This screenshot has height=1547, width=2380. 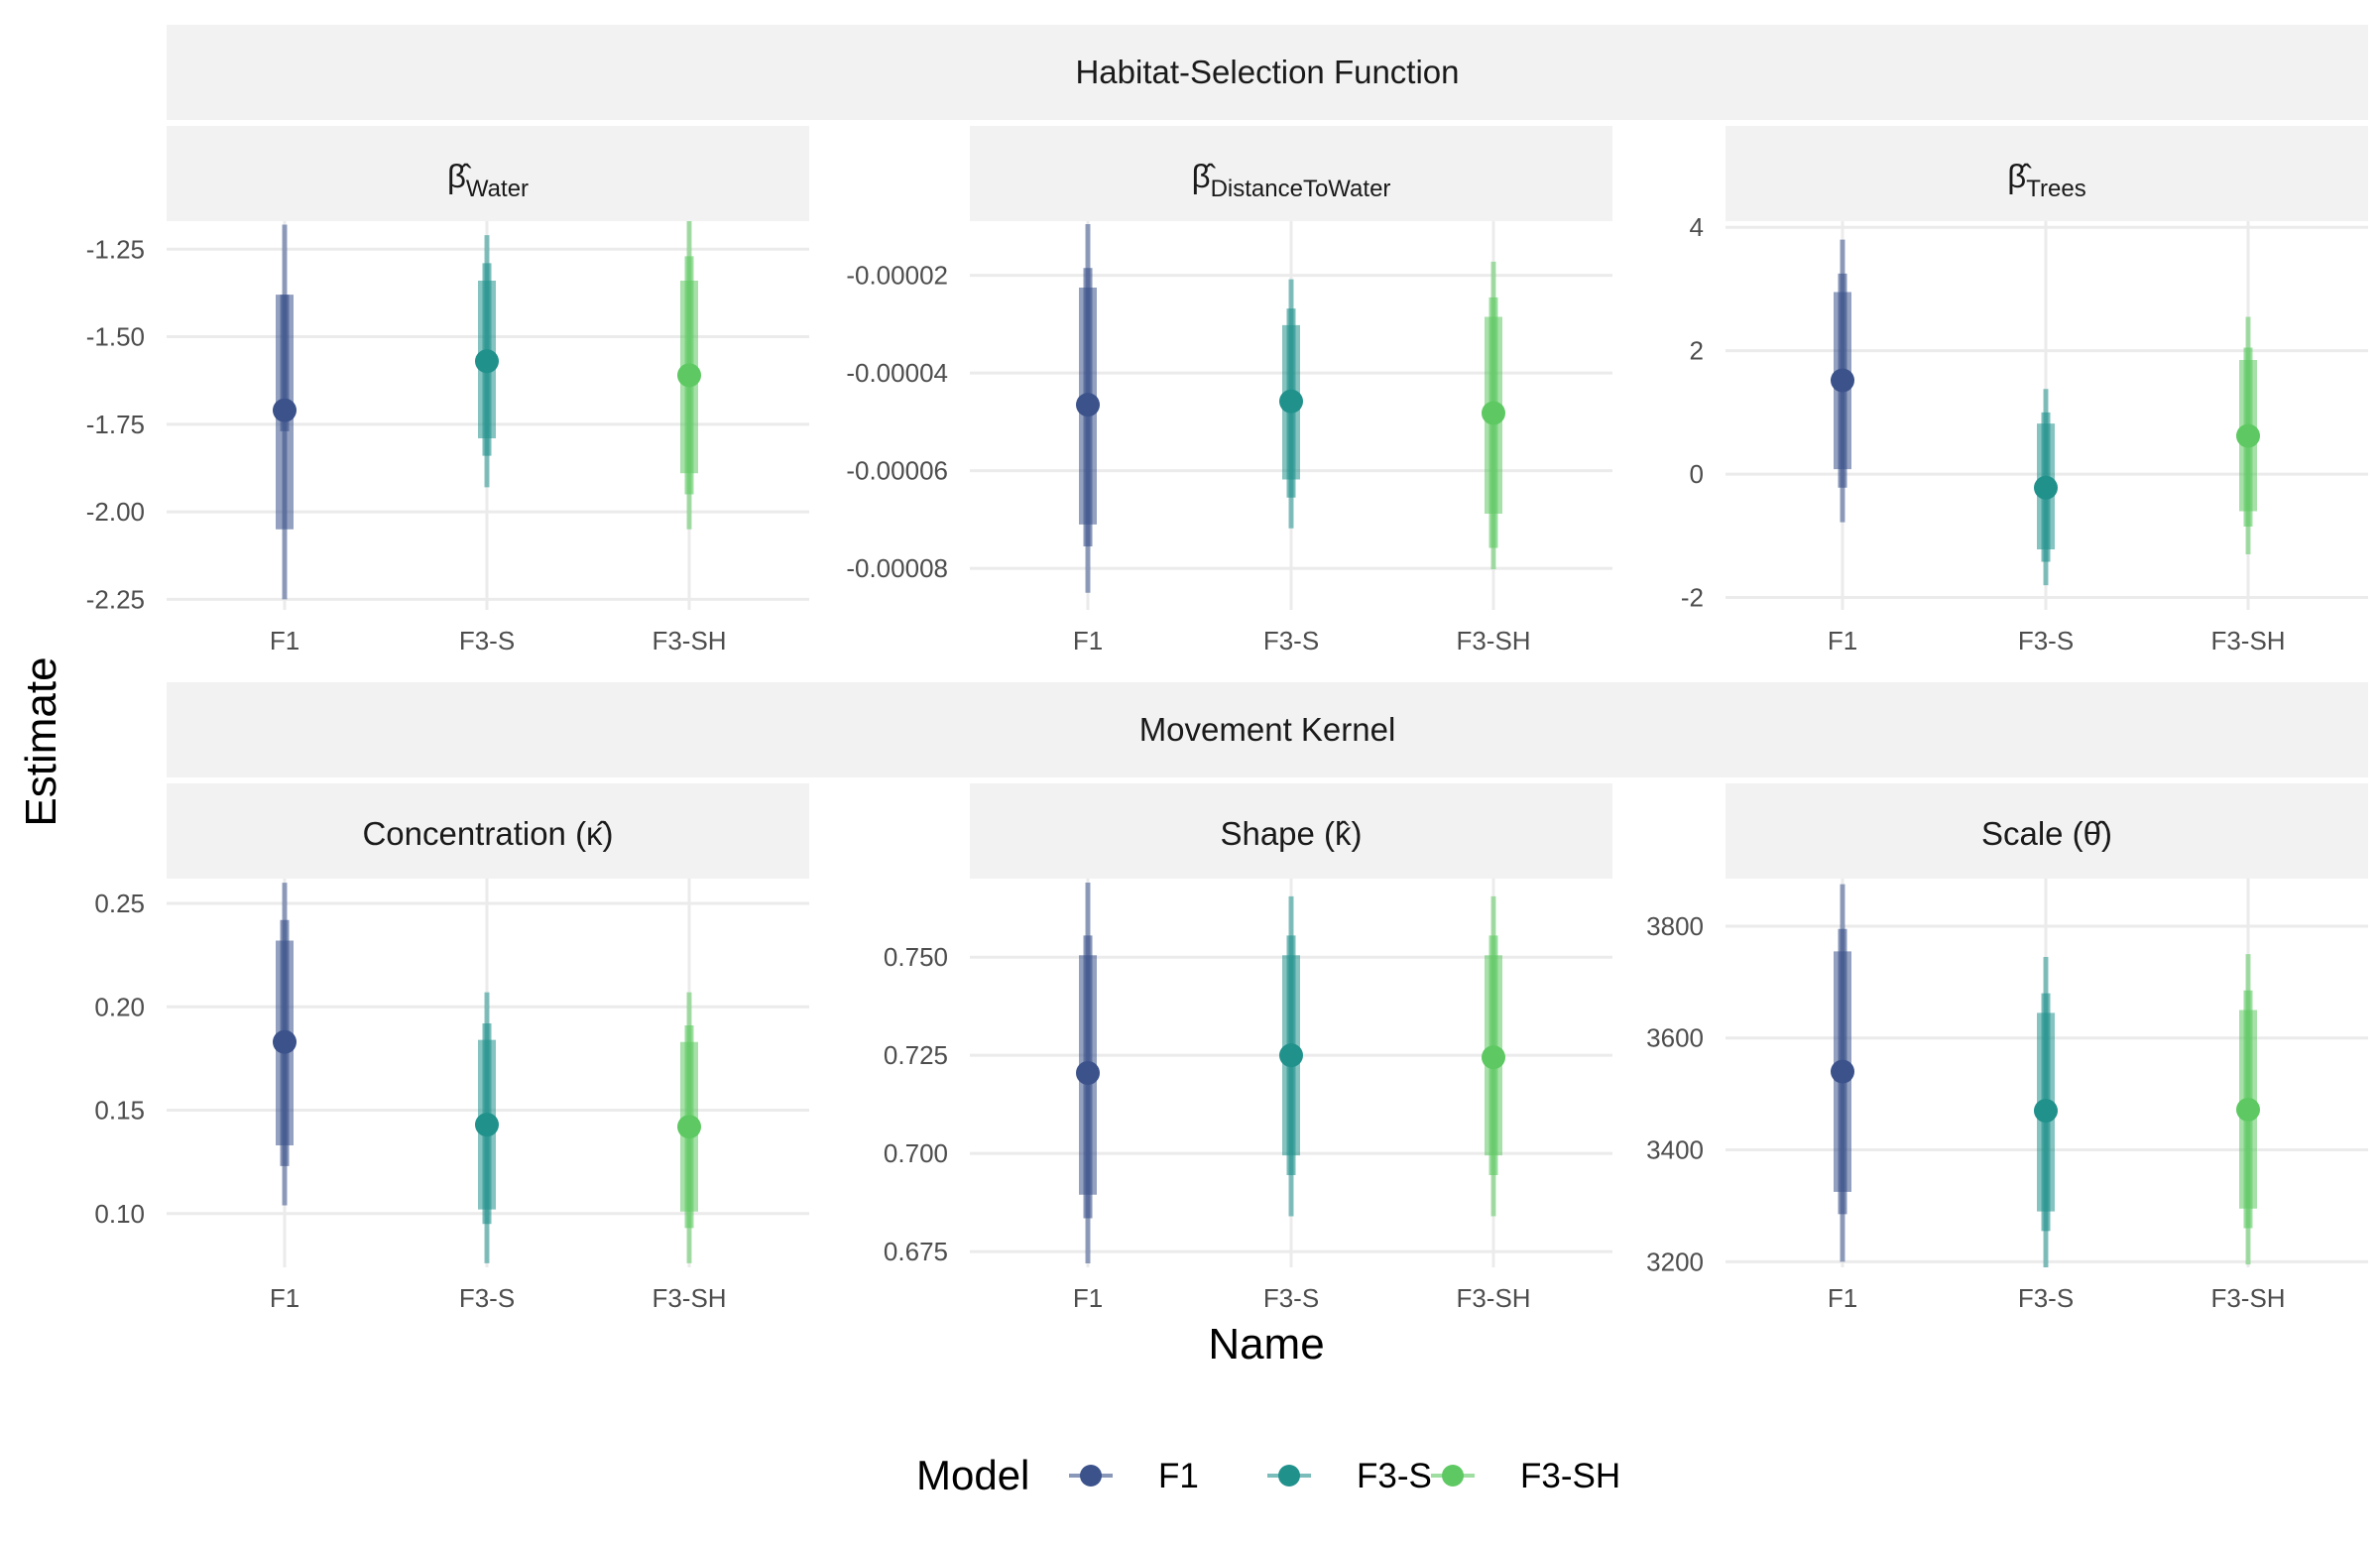 What do you see at coordinates (1291, 833) in the screenshot?
I see `panel-strip-title: Shape (k̂)` at bounding box center [1291, 833].